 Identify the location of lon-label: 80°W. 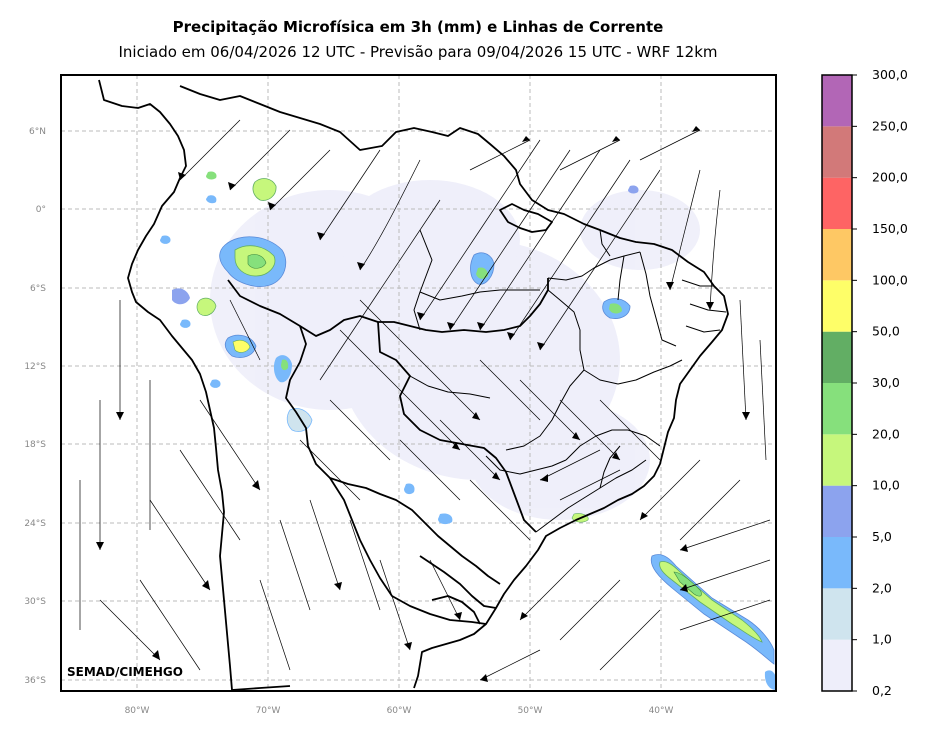
(137, 711).